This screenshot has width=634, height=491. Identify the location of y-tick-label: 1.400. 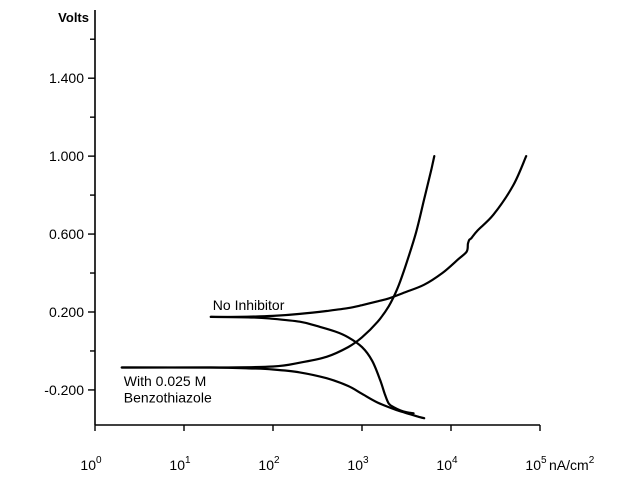
(66, 78).